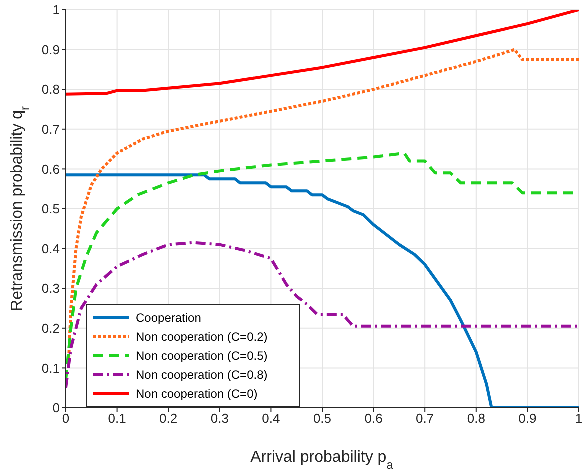  I want to click on x-tick-label: 0.8, so click(476, 418).